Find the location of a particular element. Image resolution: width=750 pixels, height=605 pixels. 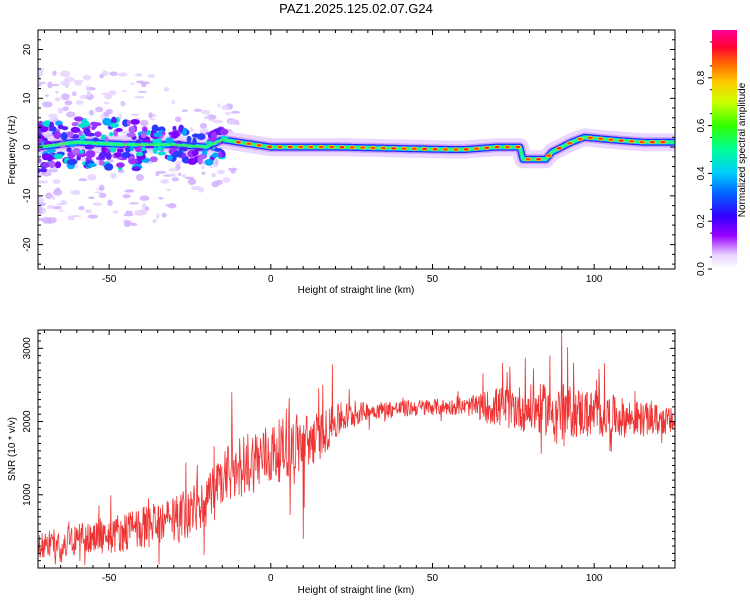

snr-xtick-label: 0 is located at coordinates (271, 578).